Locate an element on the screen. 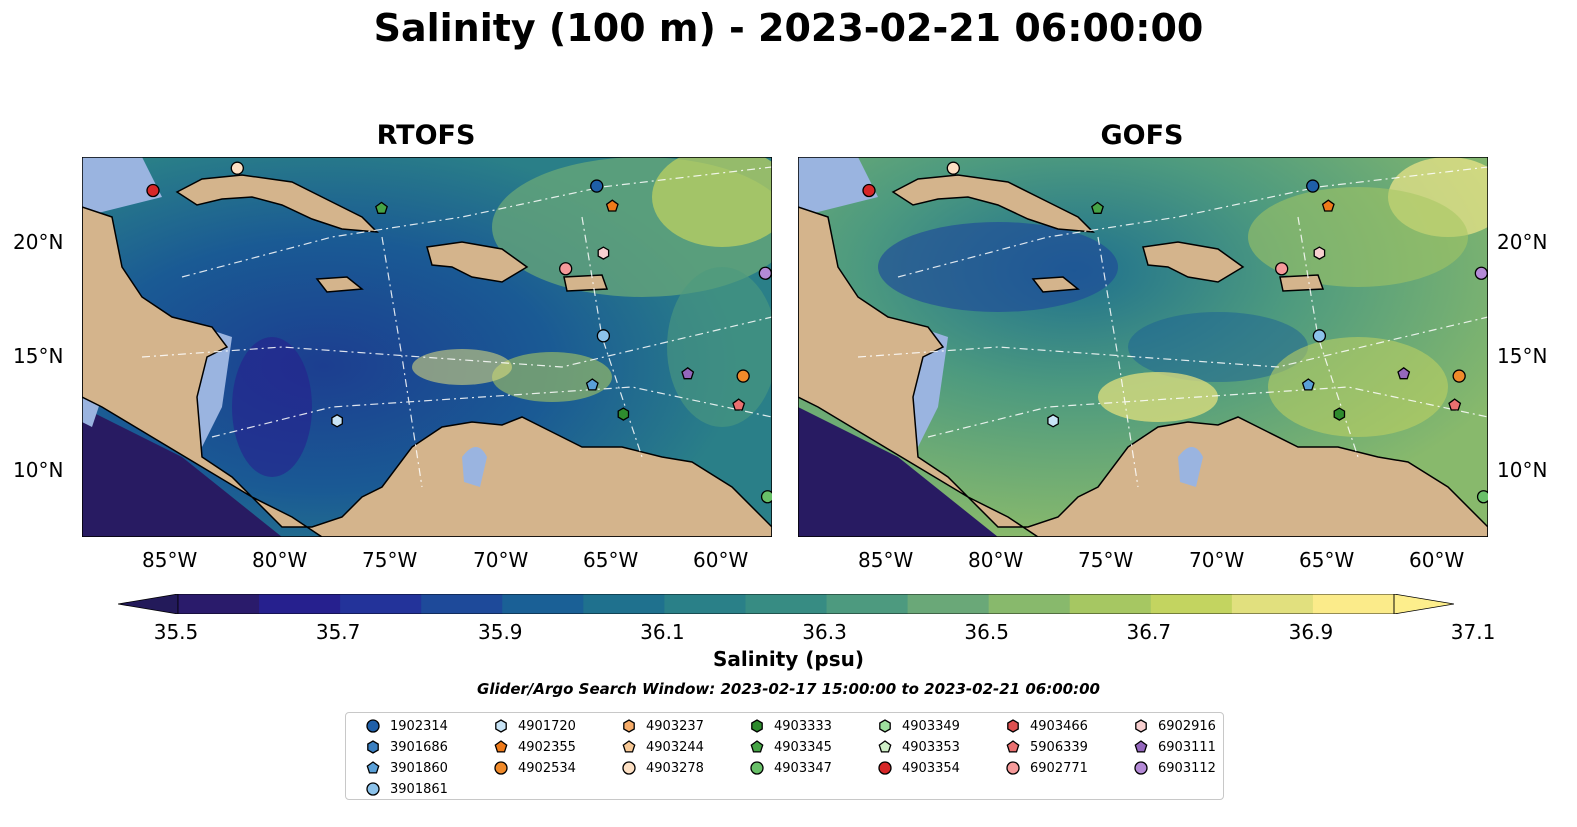 The image size is (1577, 827). legend-label: 4901720 is located at coordinates (547, 726).